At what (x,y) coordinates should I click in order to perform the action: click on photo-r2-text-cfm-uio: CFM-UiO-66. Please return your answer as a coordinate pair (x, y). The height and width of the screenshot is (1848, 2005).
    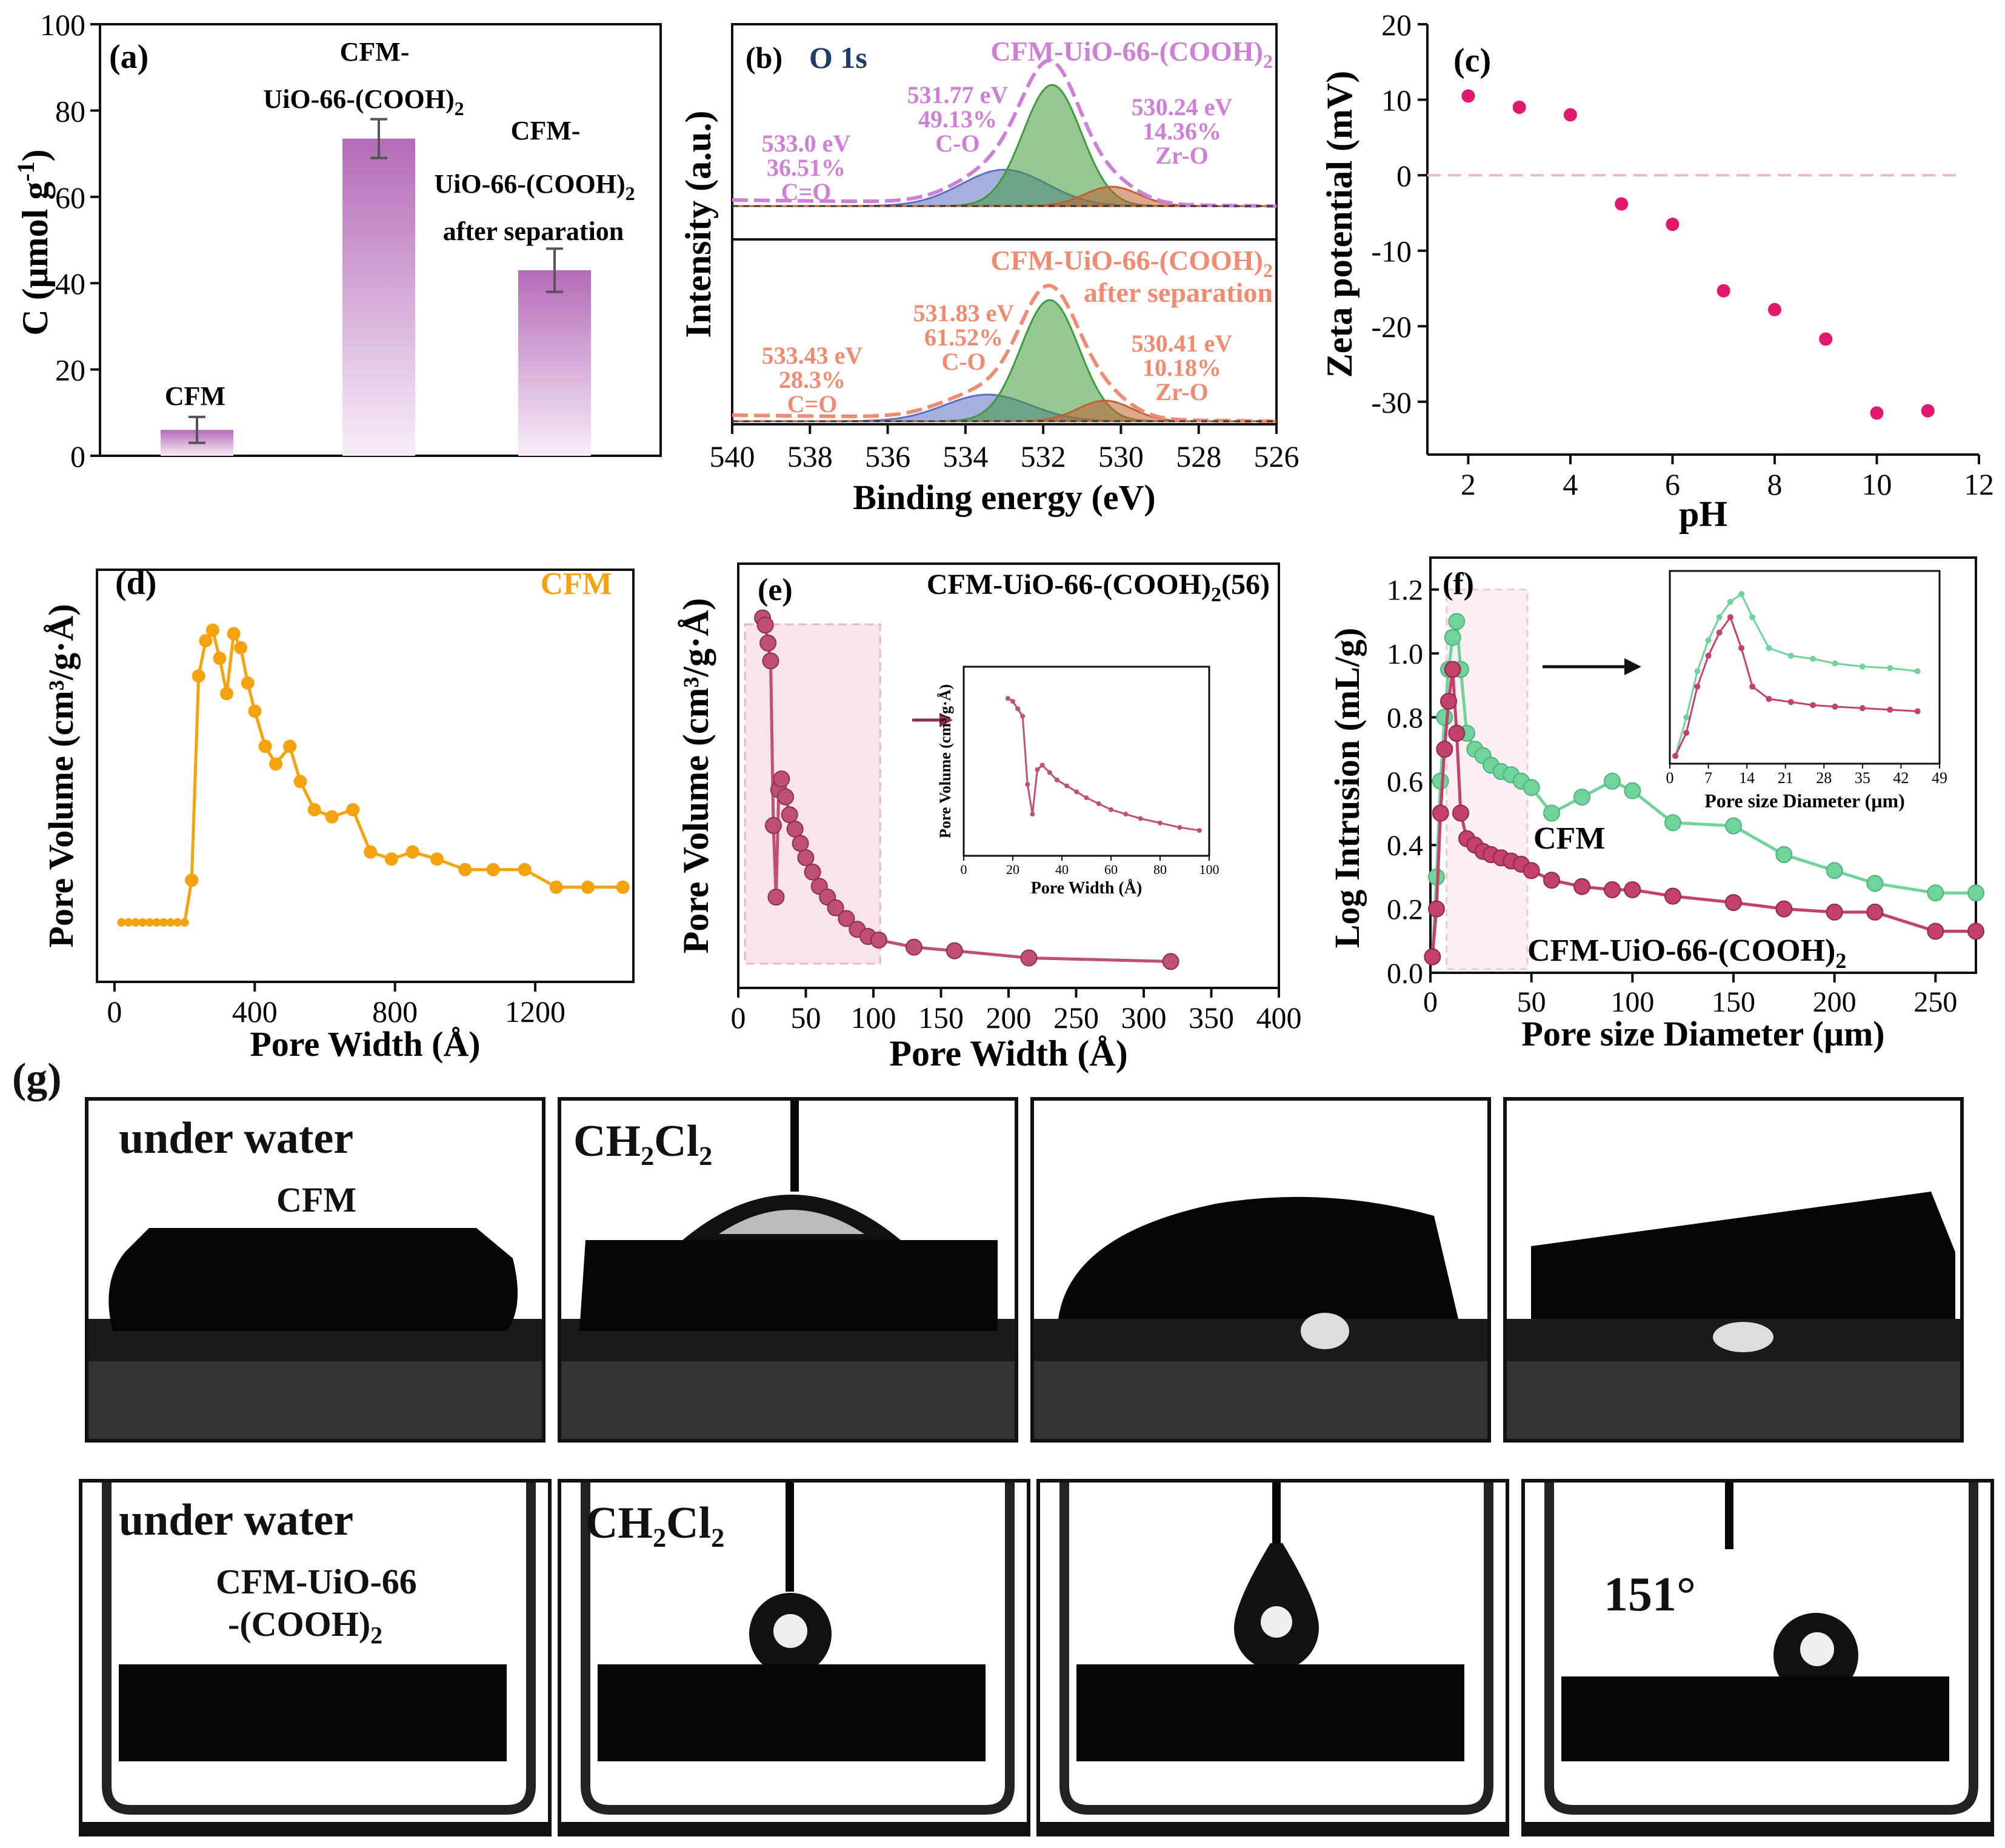
    Looking at the image, I should click on (316, 1582).